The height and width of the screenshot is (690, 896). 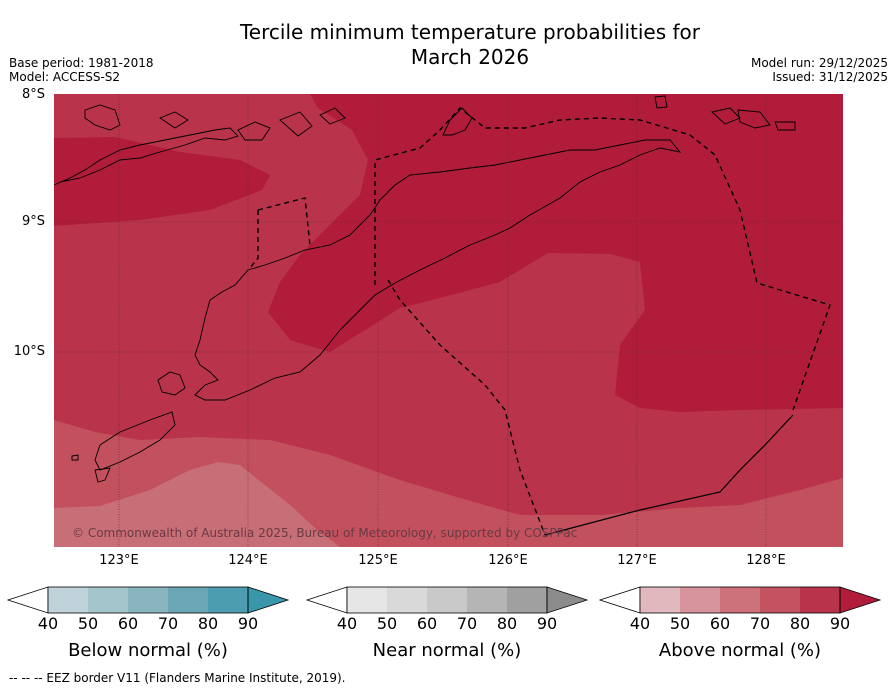 I want to click on lon-label-127e: 127°E, so click(x=637, y=560).